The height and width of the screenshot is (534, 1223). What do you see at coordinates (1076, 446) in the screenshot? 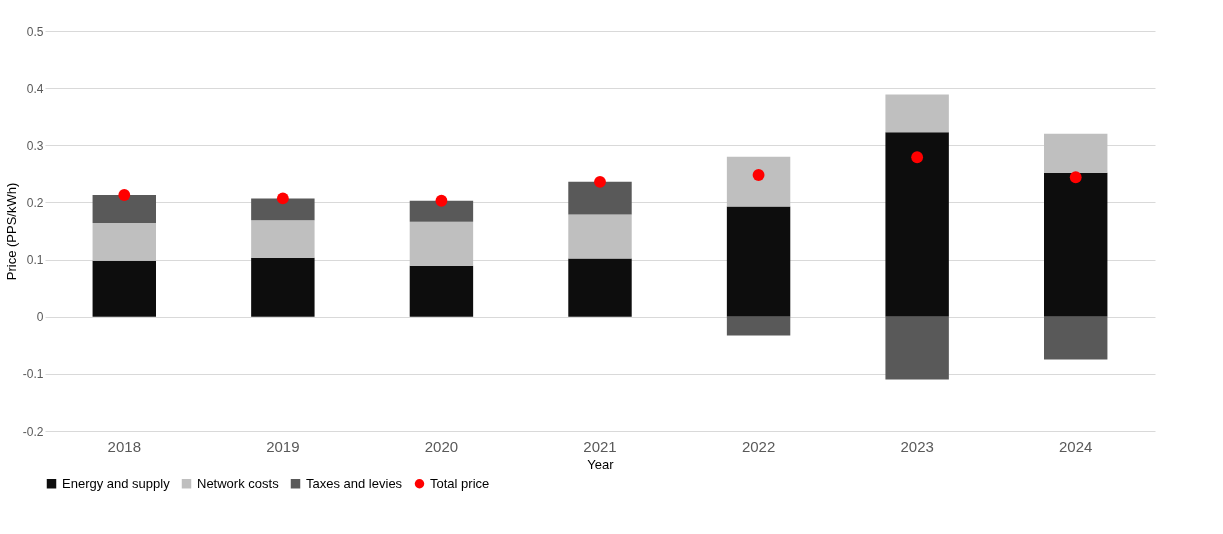
I see `x-tick-label: 2024` at bounding box center [1076, 446].